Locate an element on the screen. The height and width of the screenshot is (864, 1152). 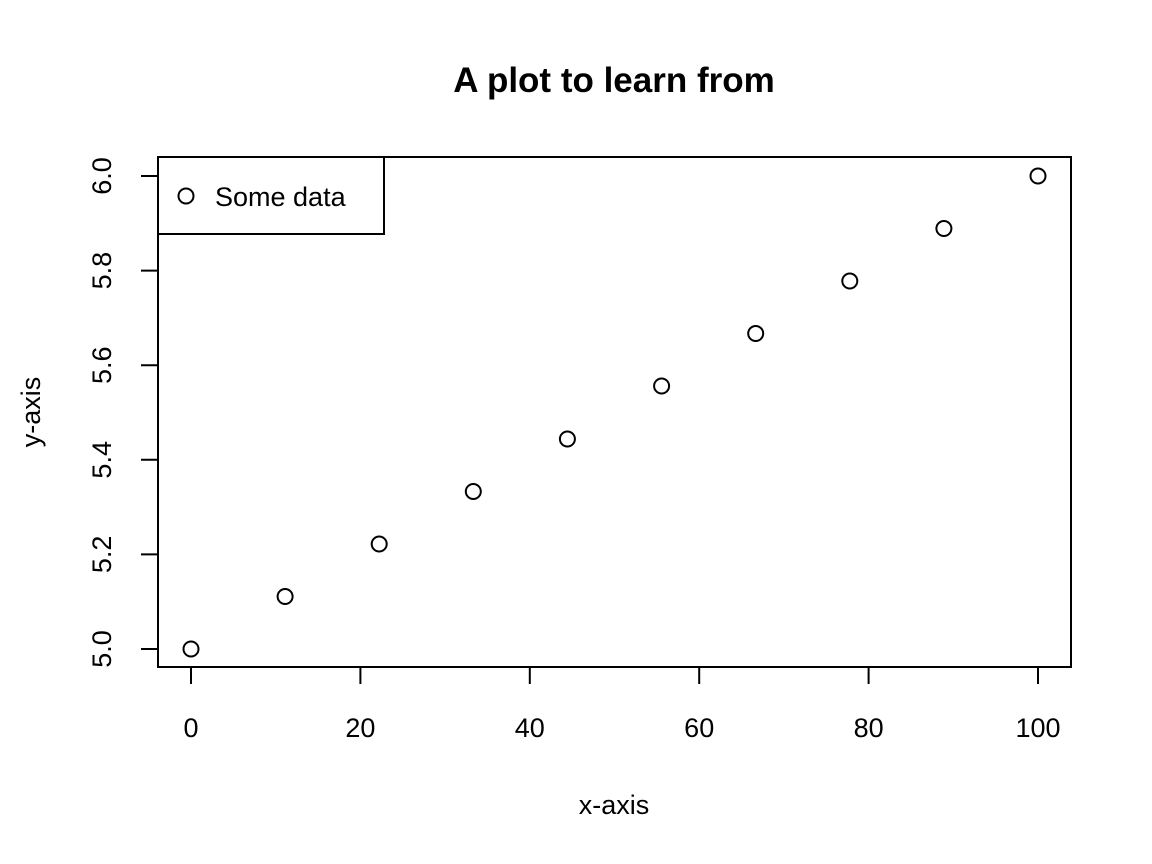
x-tick-label: 60 is located at coordinates (699, 728).